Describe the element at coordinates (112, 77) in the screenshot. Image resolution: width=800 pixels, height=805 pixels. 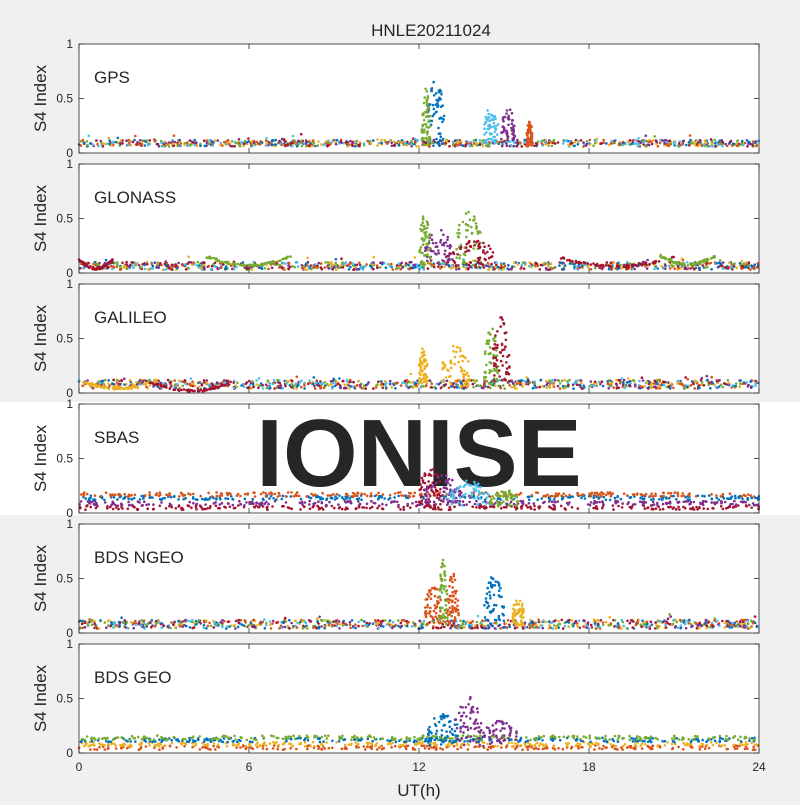
I see `panel-label: GPS` at that location.